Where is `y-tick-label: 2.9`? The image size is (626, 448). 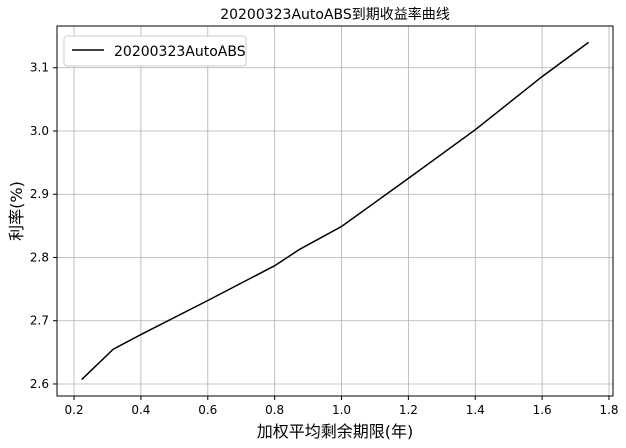
y-tick-label: 2.9 is located at coordinates (39, 194).